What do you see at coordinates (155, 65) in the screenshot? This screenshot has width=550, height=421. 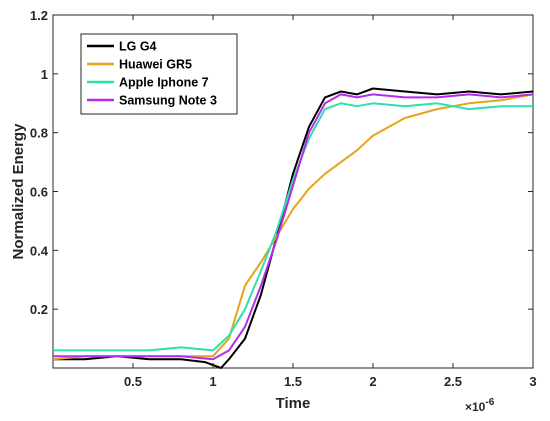 I see `legend-label: Huawei GR5` at bounding box center [155, 65].